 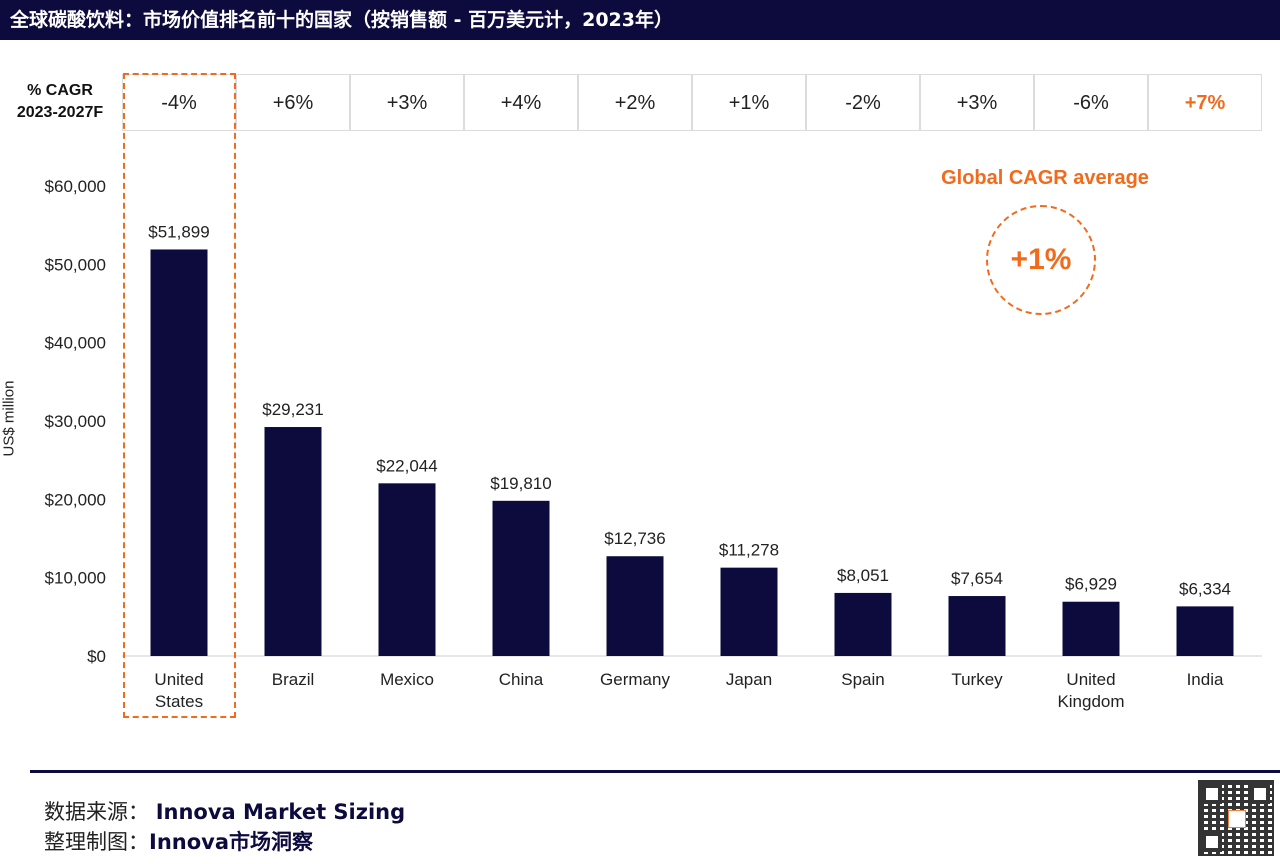 I want to click on x-tick-label: Japan, so click(x=749, y=679).